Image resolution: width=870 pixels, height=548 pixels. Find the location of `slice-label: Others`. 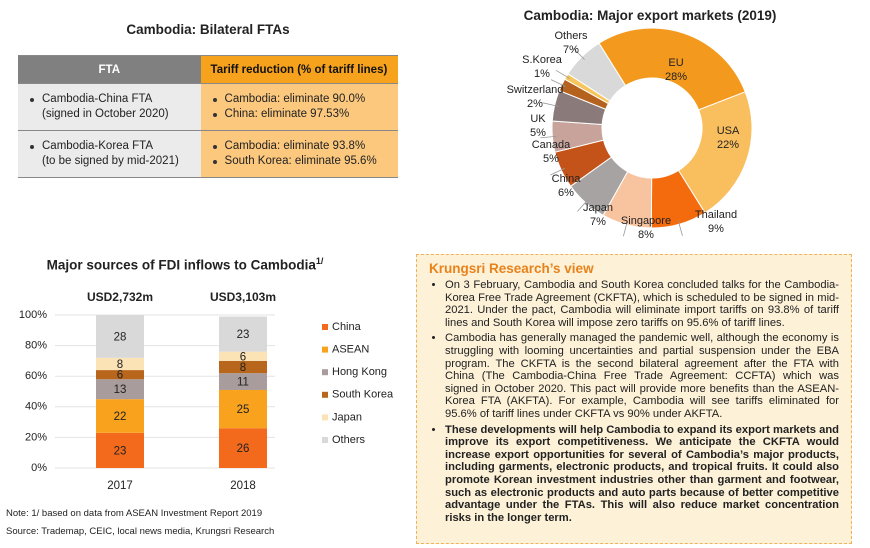

slice-label: Others is located at coordinates (571, 36).